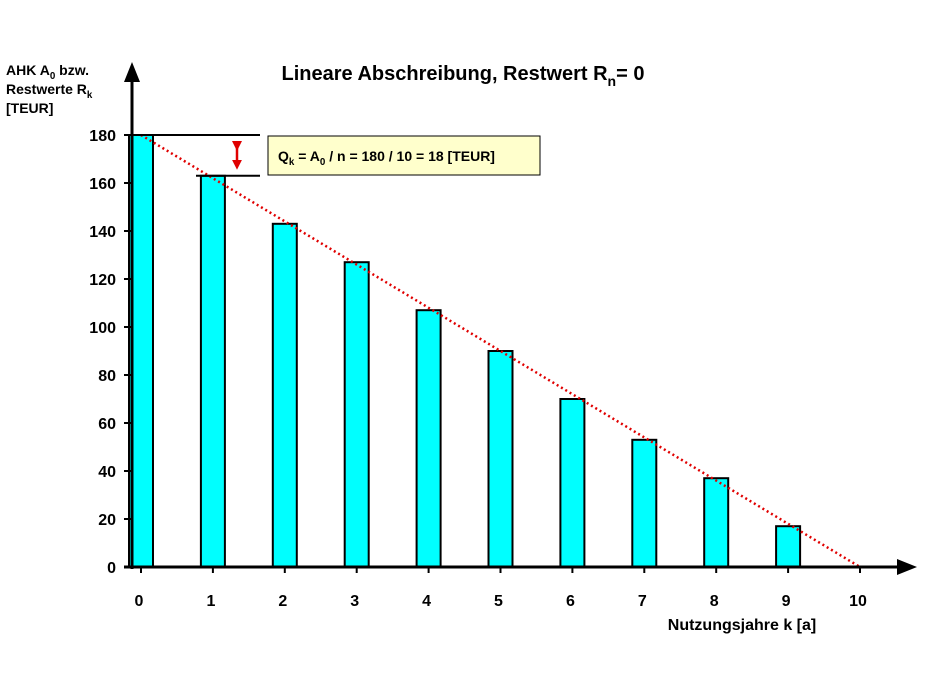 Image resolution: width=928 pixels, height=688 pixels. Describe the element at coordinates (102, 328) in the screenshot. I see `y-tick-label: 100` at that location.